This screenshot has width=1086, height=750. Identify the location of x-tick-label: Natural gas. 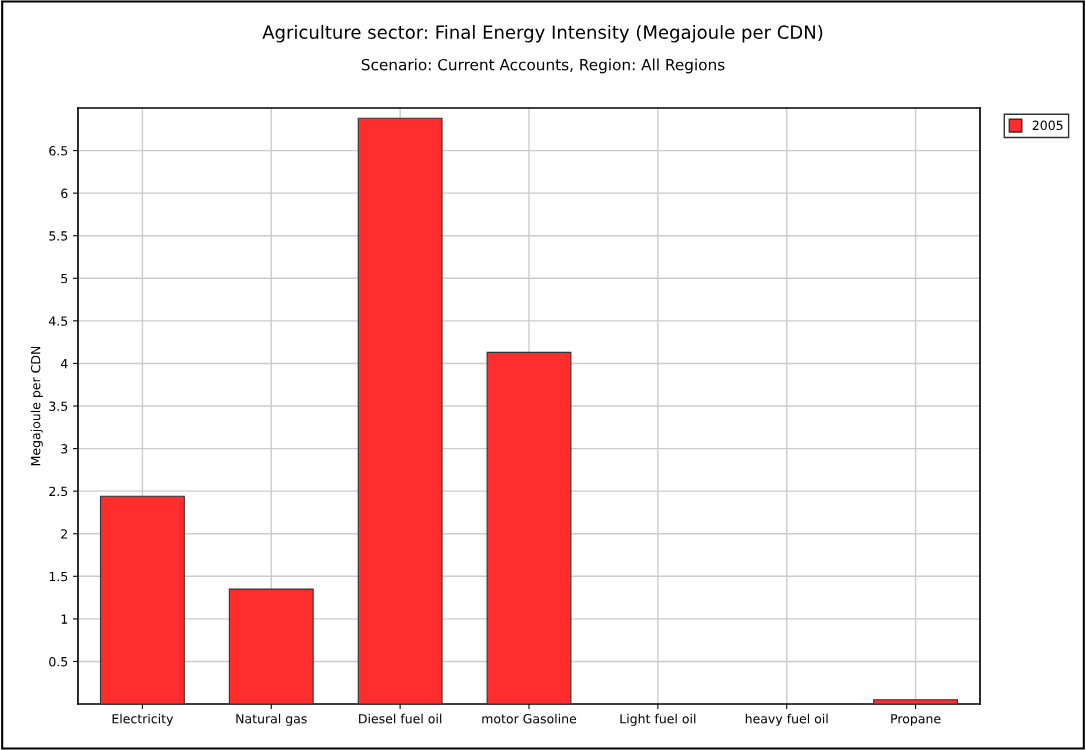
(271, 719).